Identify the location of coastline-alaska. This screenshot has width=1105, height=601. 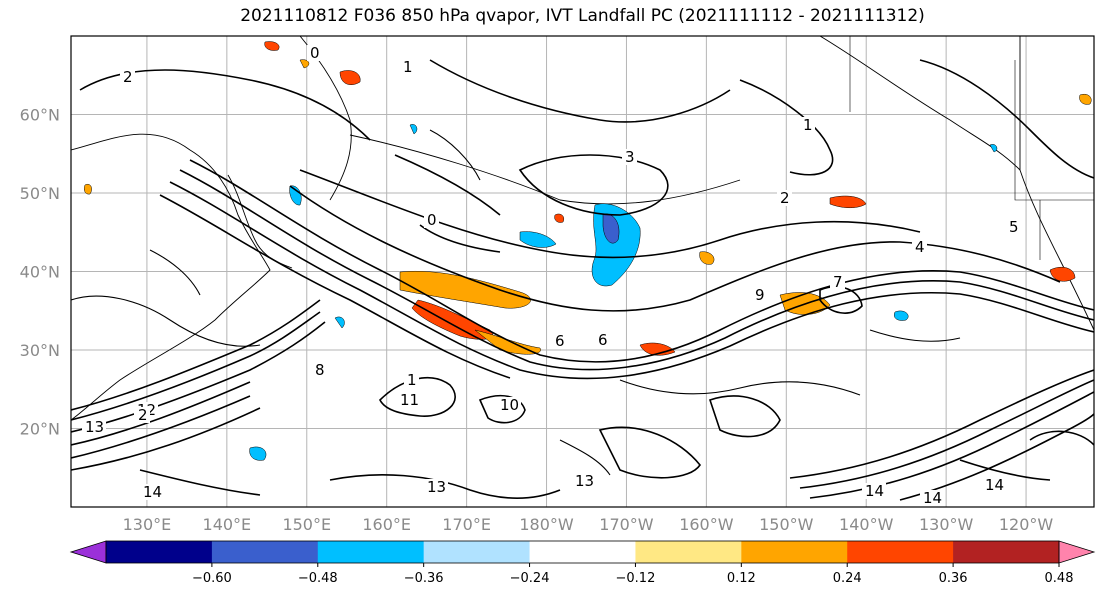
(920, 104).